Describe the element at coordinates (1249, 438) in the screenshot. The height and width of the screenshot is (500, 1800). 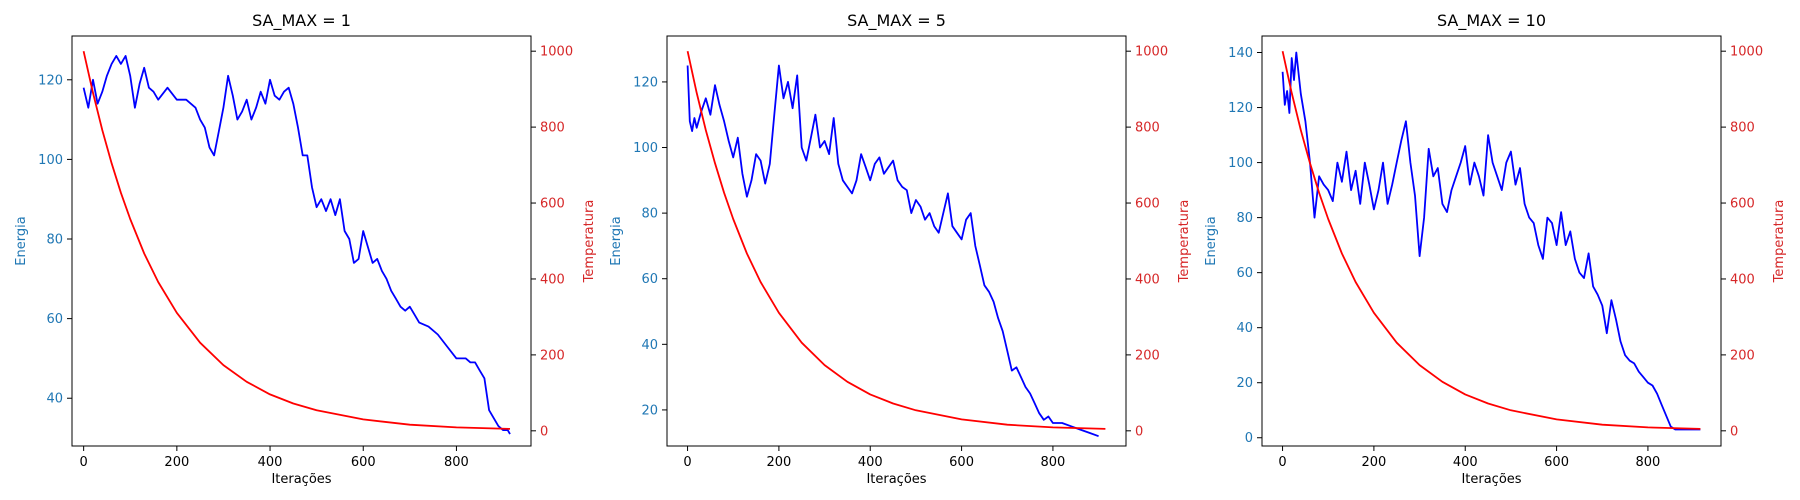
I see `y-tick-label: 0` at that location.